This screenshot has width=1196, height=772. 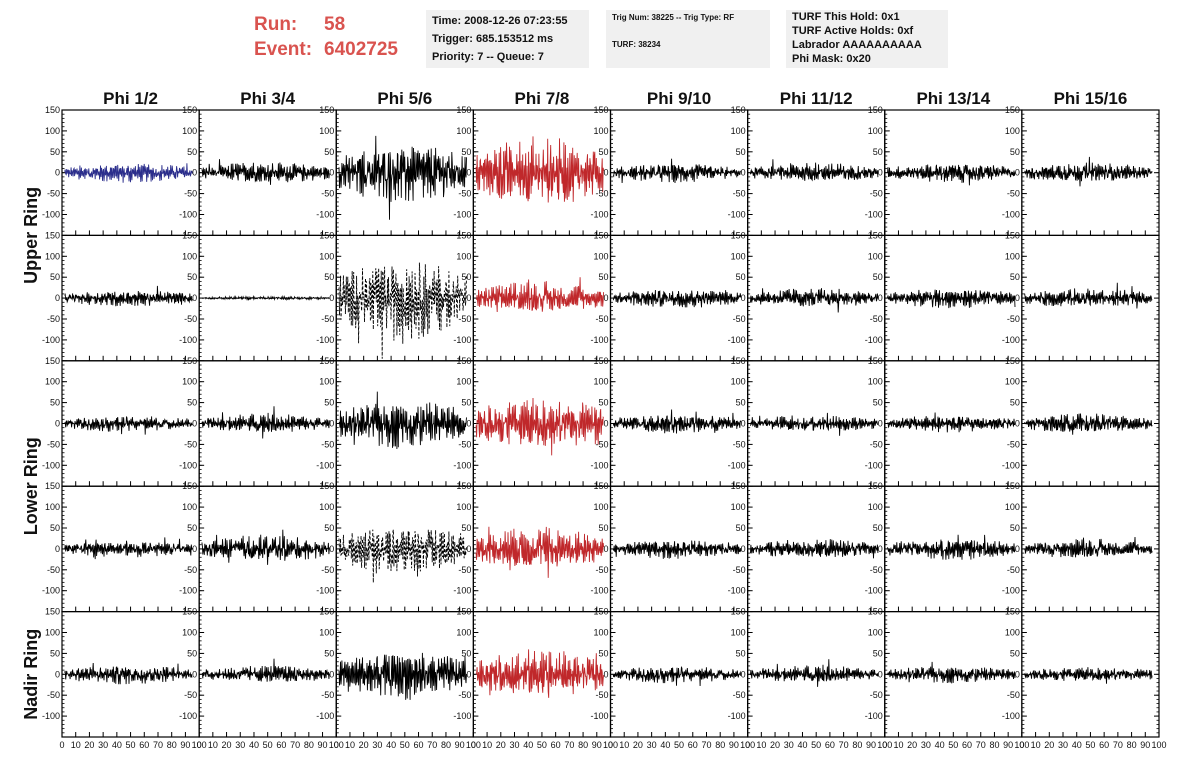 What do you see at coordinates (31, 674) in the screenshot?
I see `ring-label: Nadir Ring` at bounding box center [31, 674].